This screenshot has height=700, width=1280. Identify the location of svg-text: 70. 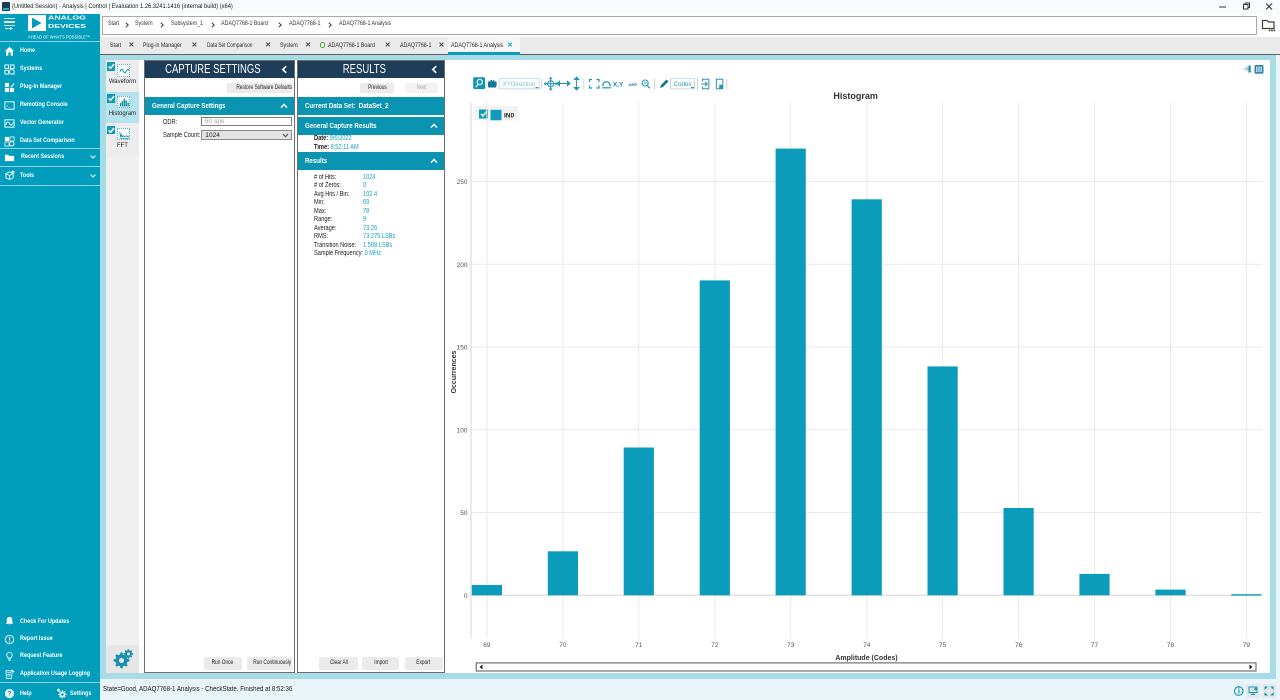
(563, 645).